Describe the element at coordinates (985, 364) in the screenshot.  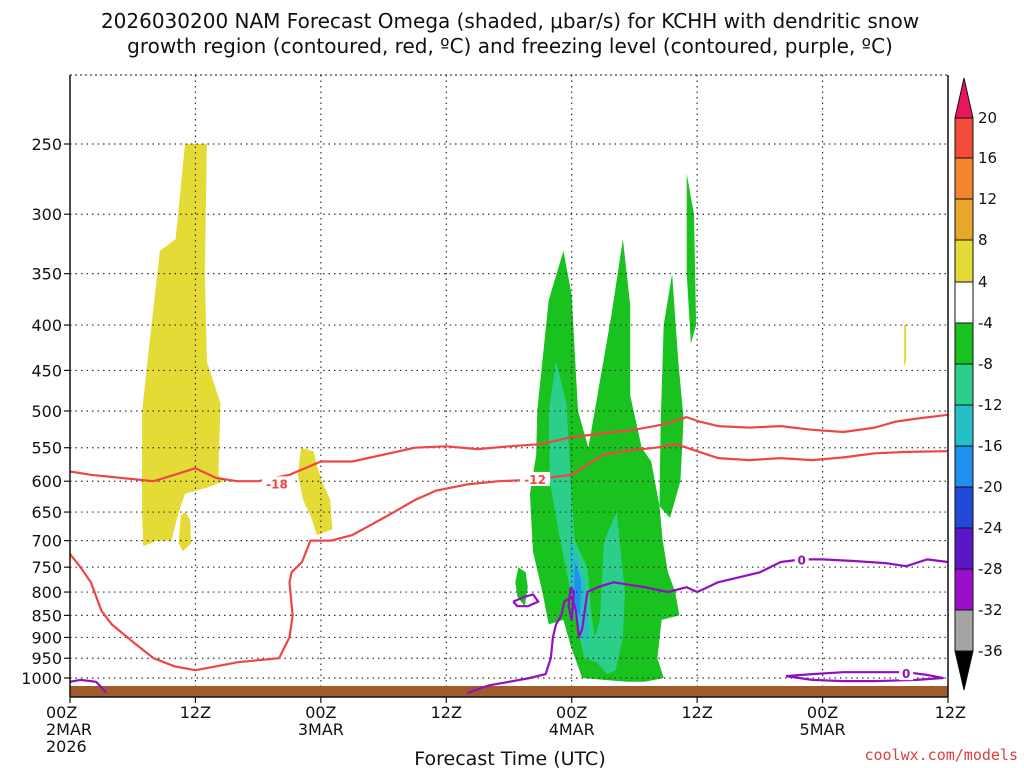
I see `colorbar-label: -8` at that location.